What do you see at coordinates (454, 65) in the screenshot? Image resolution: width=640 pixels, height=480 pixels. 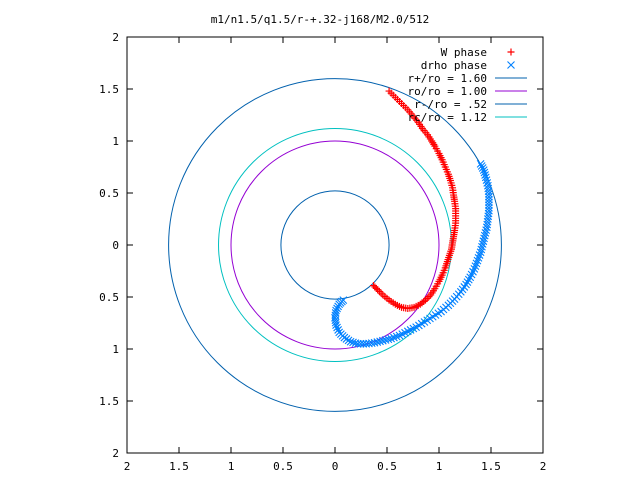 I see `legend-label: drho phase` at bounding box center [454, 65].